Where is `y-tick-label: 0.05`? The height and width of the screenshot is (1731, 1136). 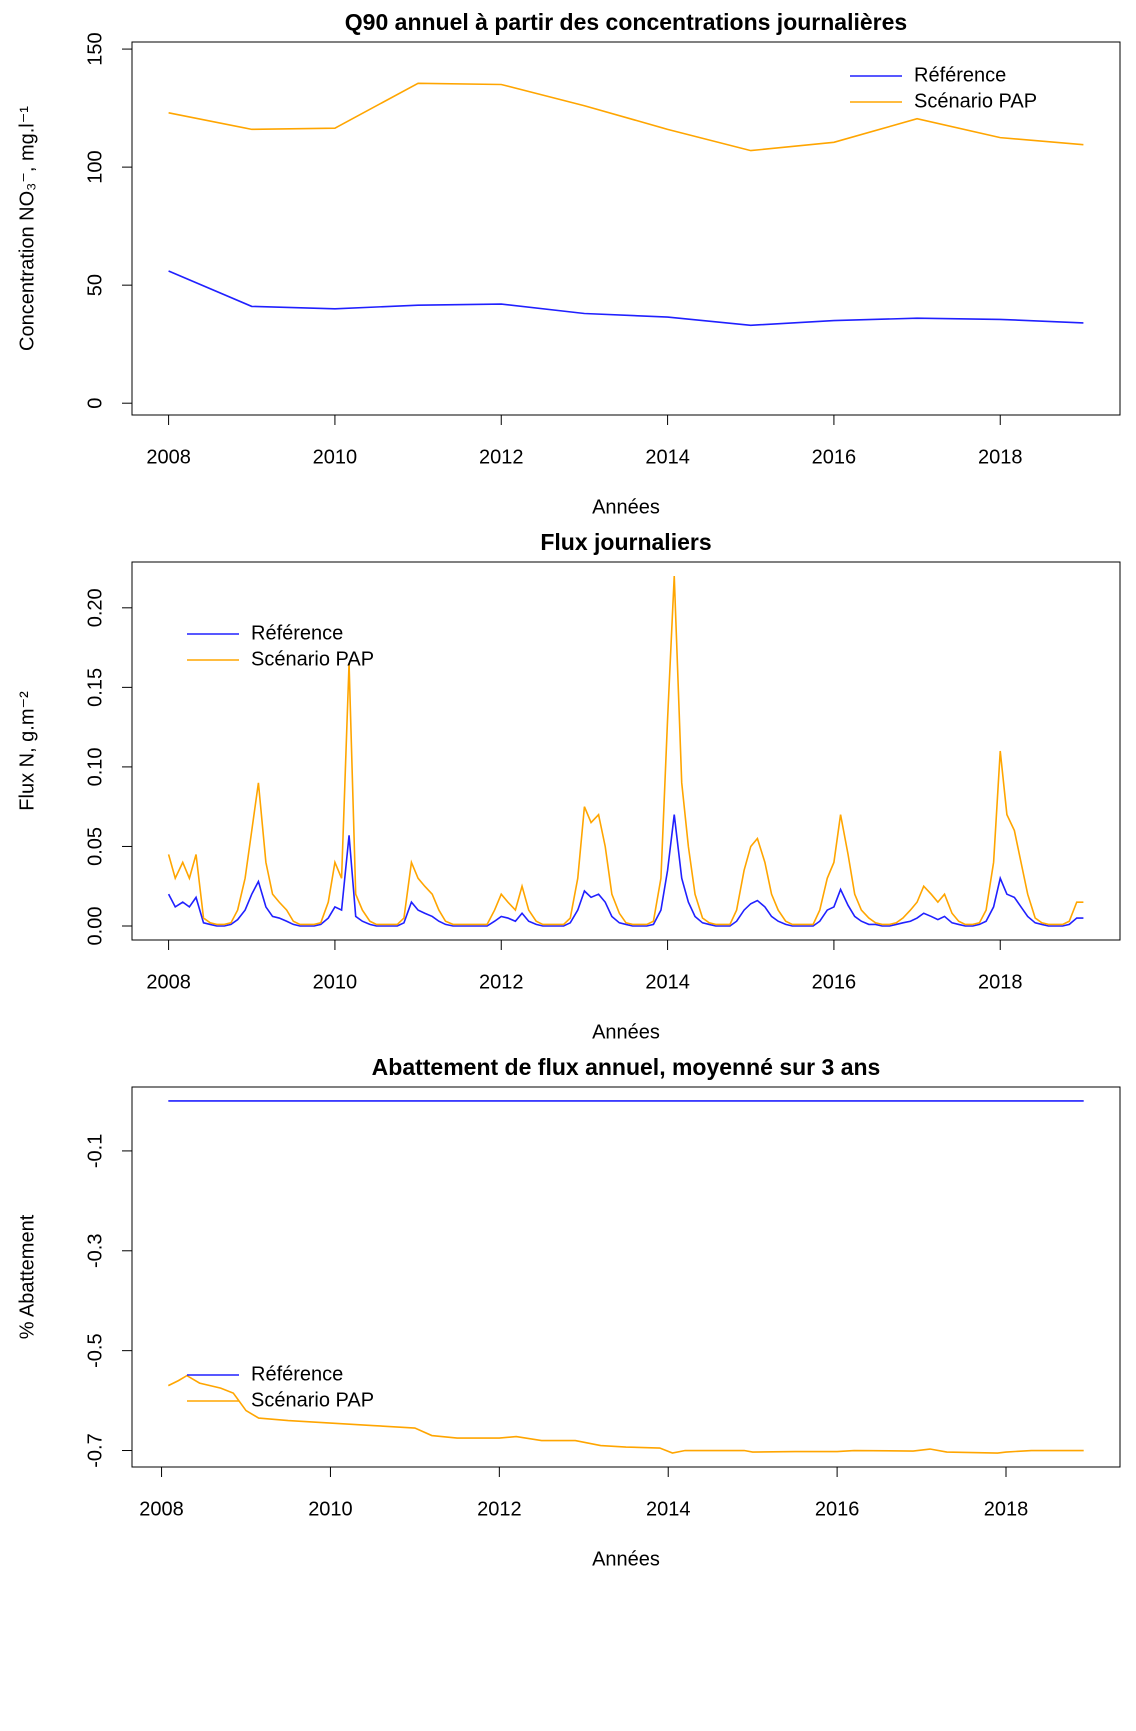 y-tick-label: 0.05 is located at coordinates (95, 846).